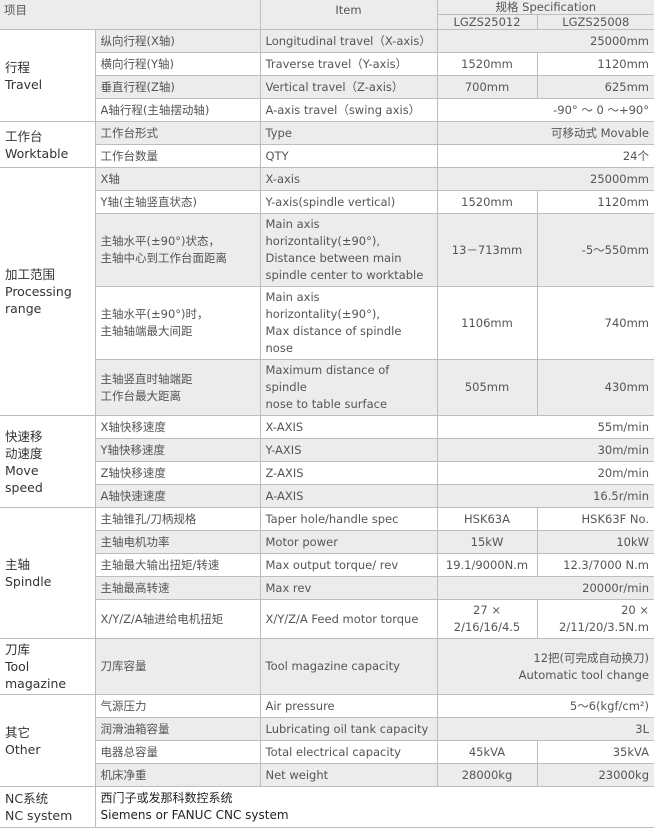 This screenshot has height=828, width=654. Describe the element at coordinates (348, 496) in the screenshot. I see `item-en: A-AXIS` at that location.